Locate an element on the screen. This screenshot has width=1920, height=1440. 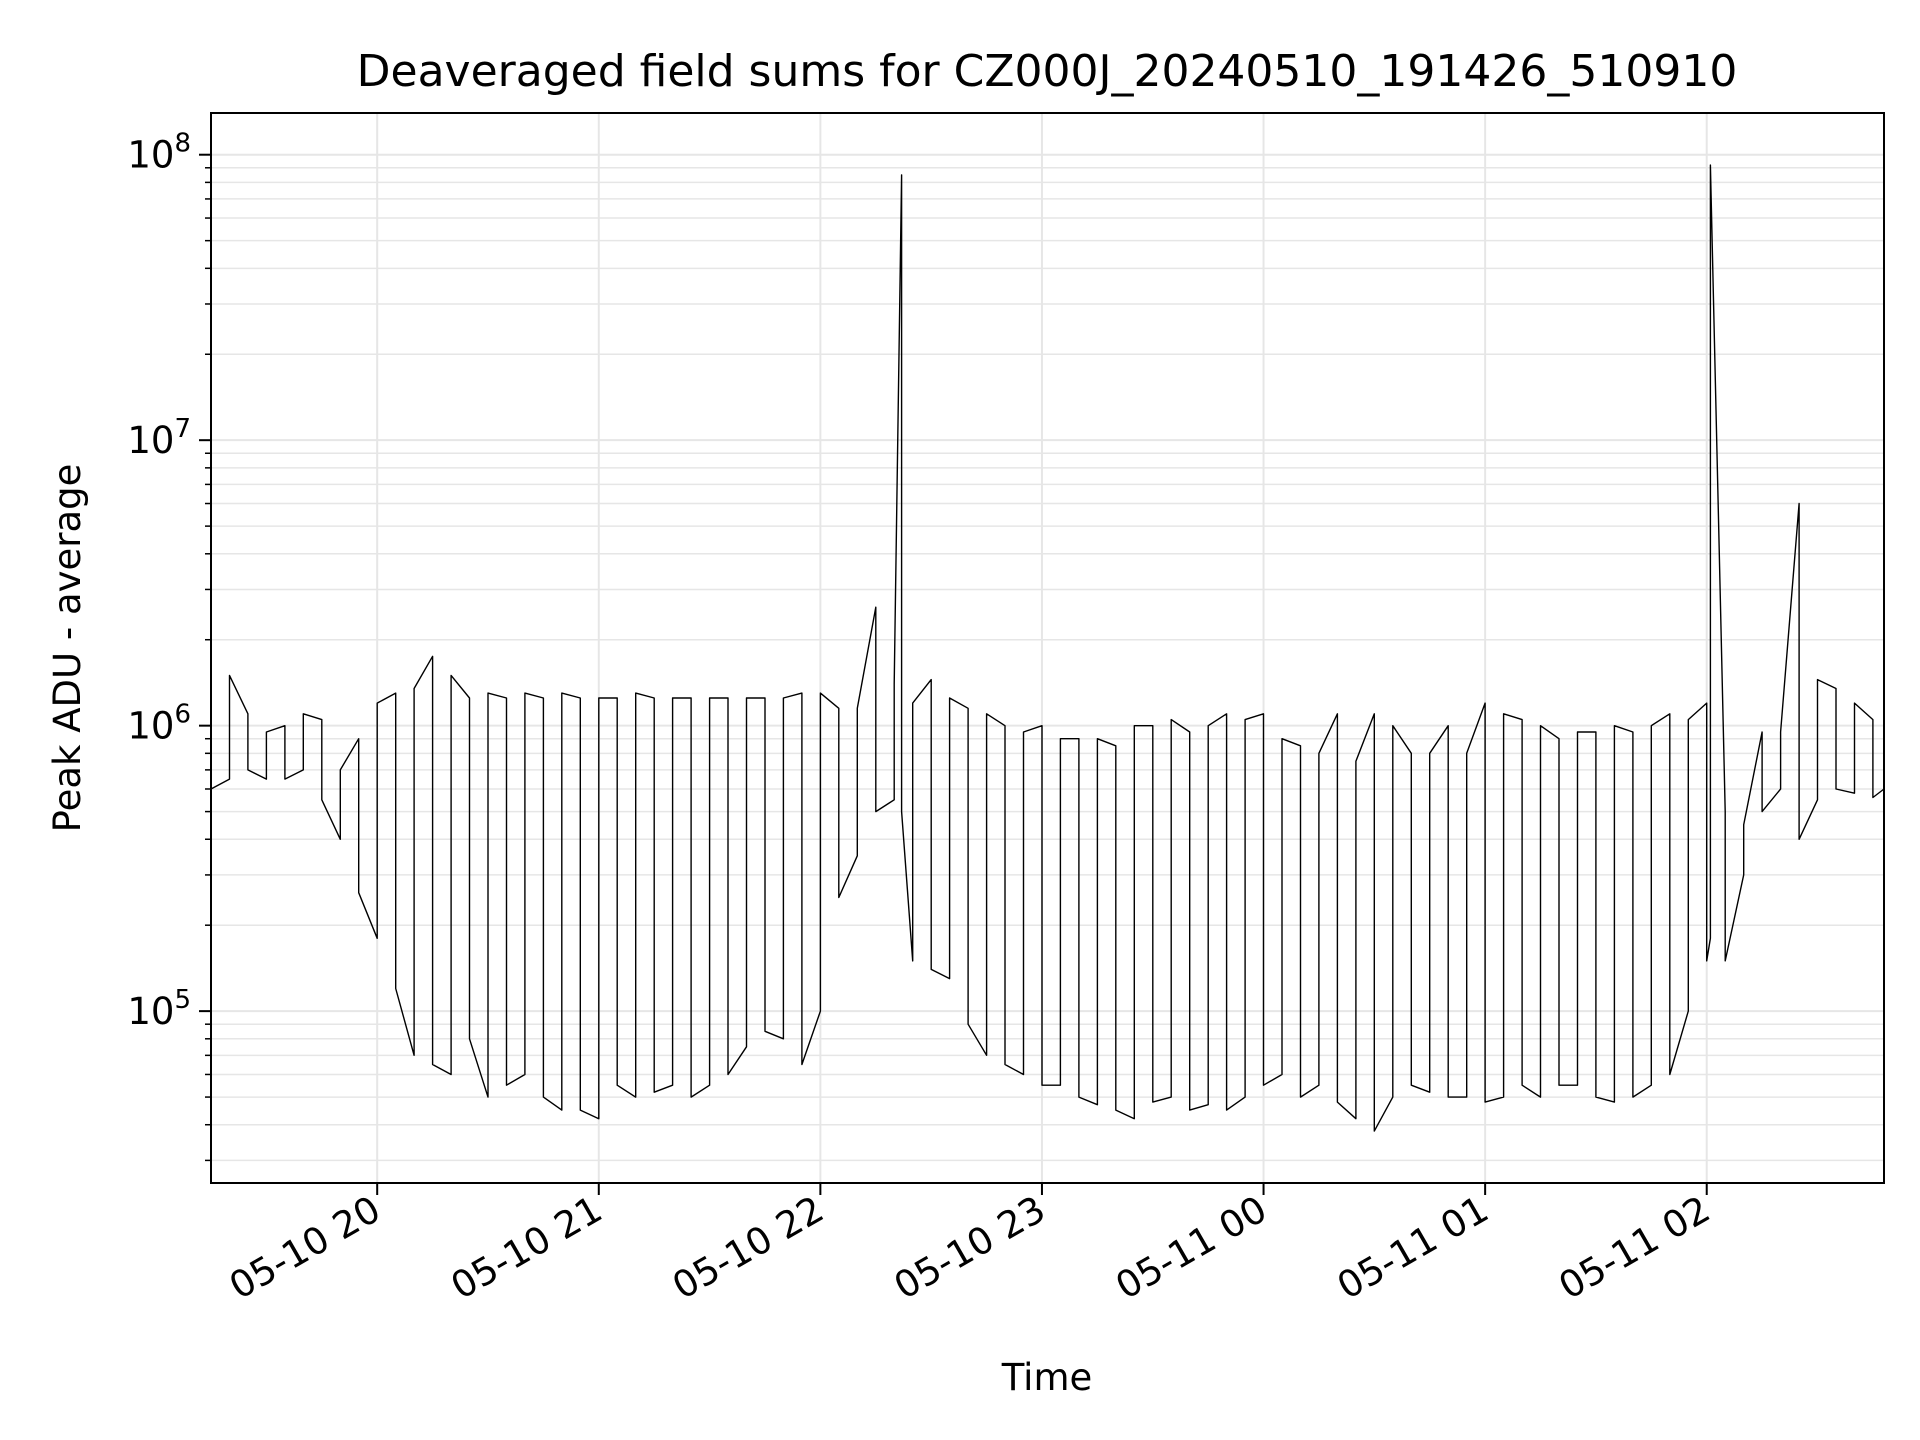
y-tick-label: 108 is located at coordinates (159, 153).